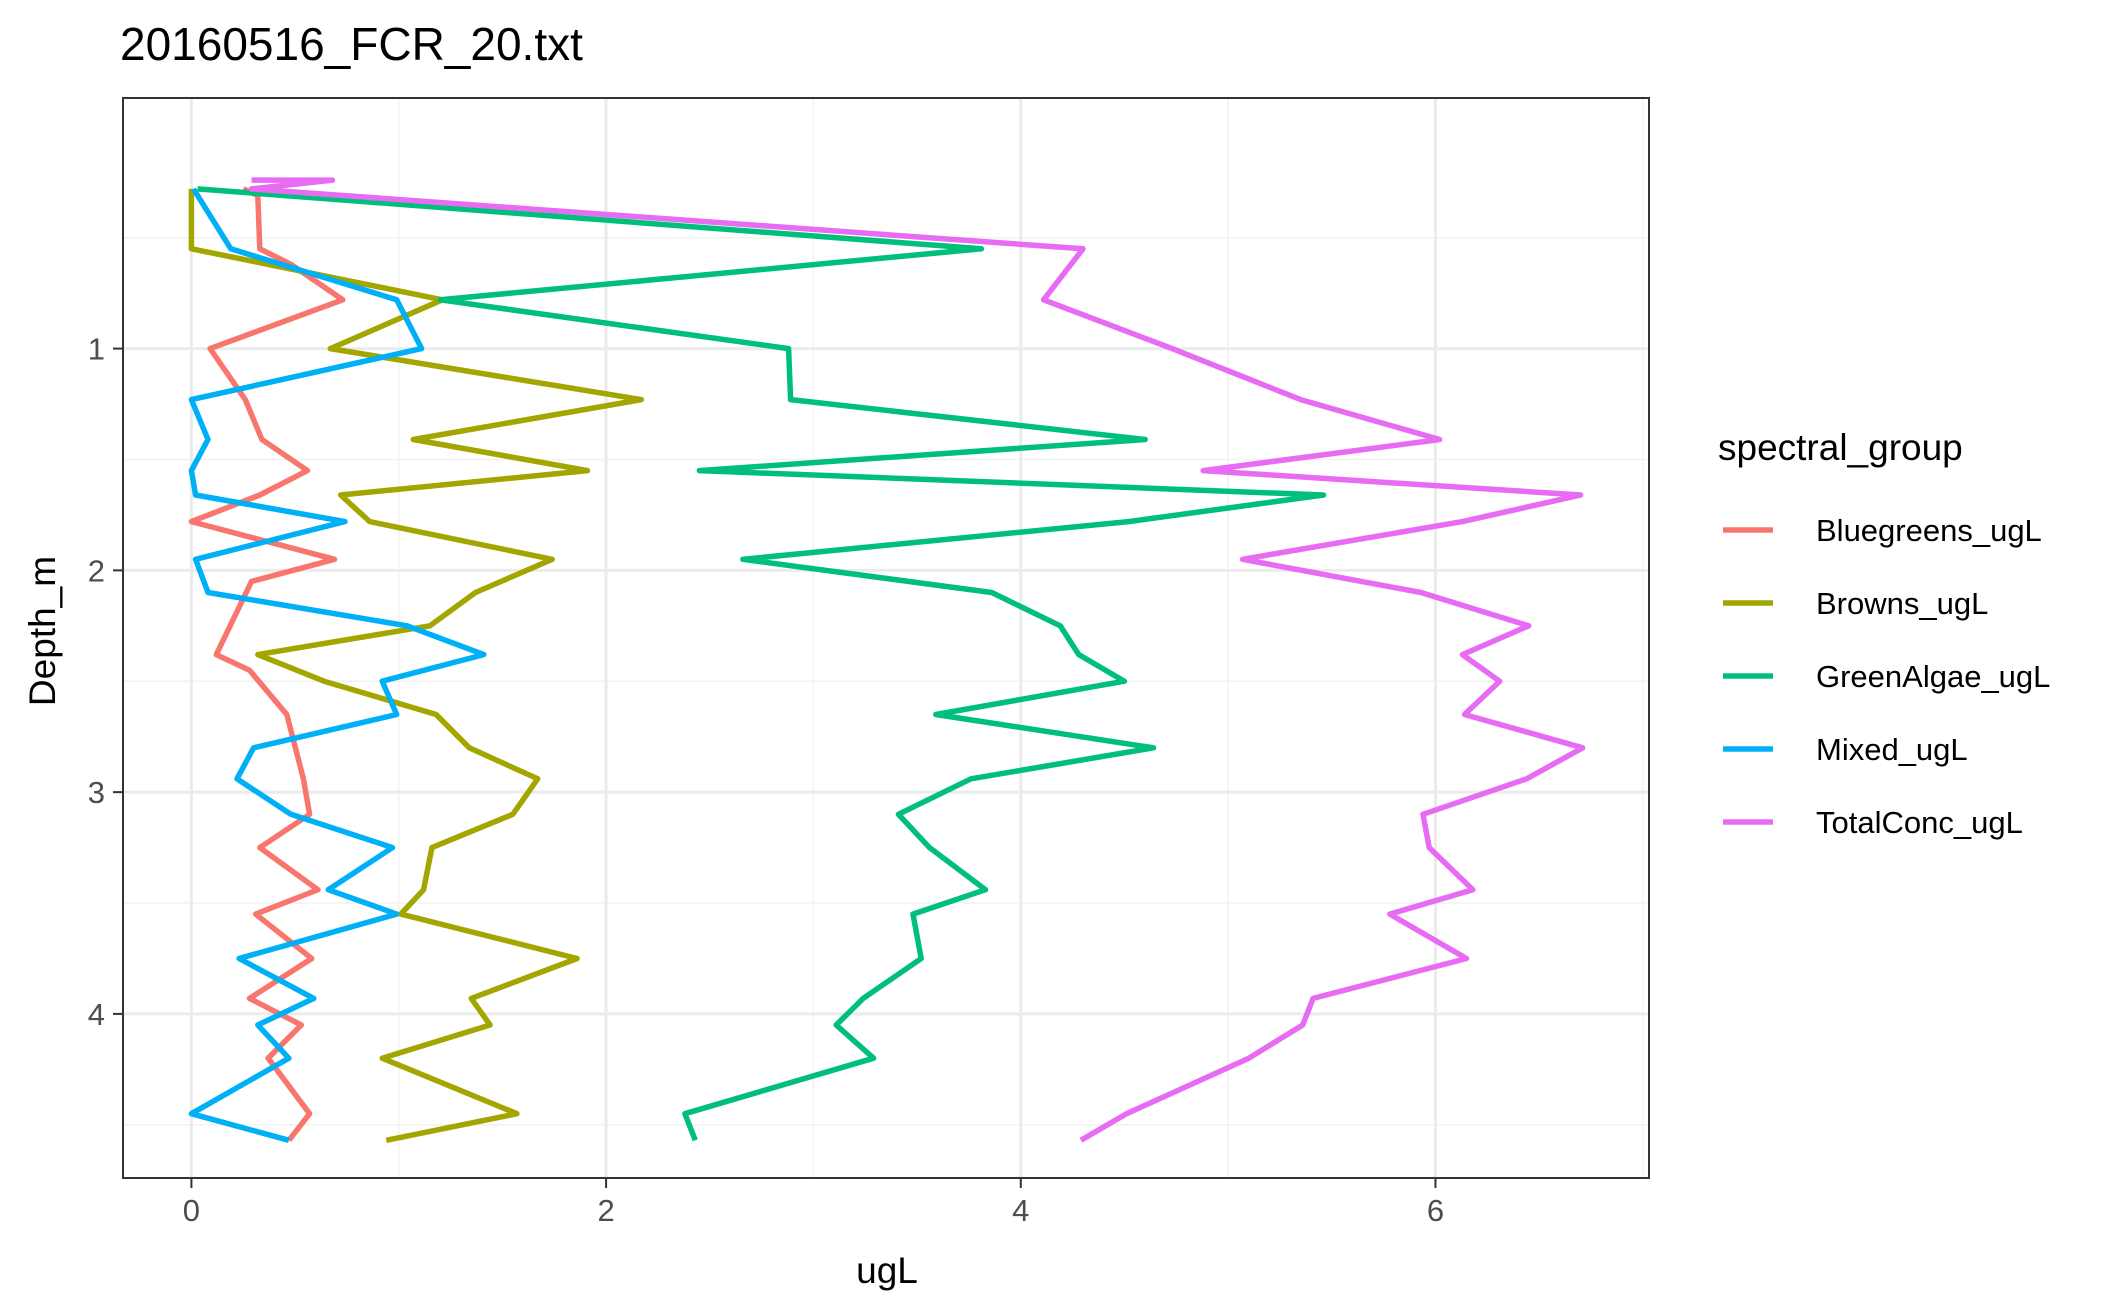 The width and height of the screenshot is (2115, 1305). I want to click on y-tick-label: 3, so click(96, 792).